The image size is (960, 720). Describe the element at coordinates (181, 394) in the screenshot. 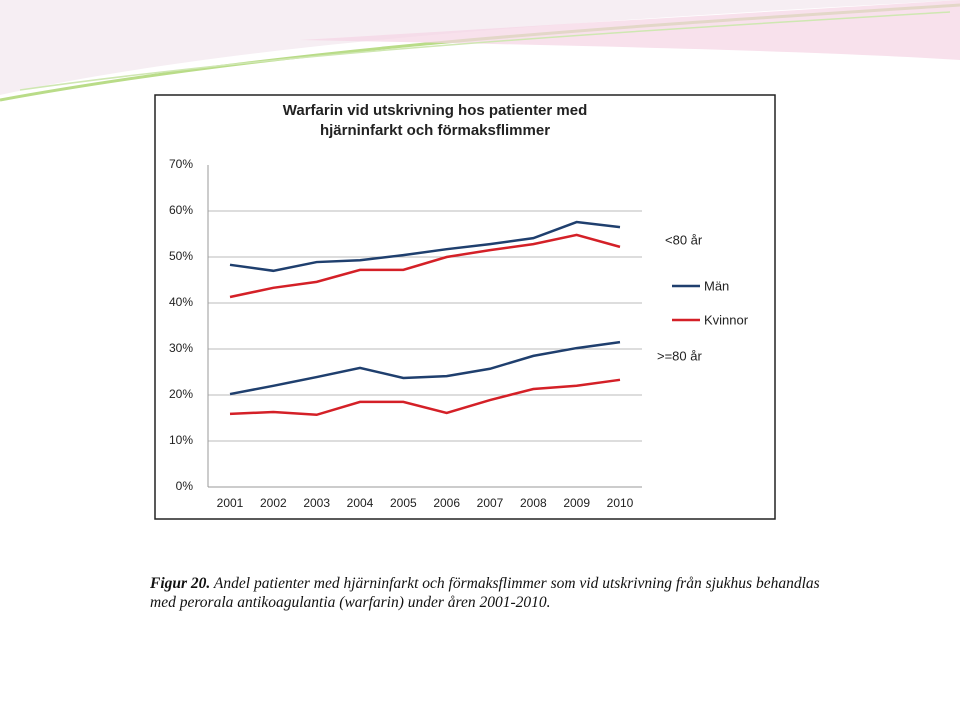

I see `y-tick-label: 20%` at that location.